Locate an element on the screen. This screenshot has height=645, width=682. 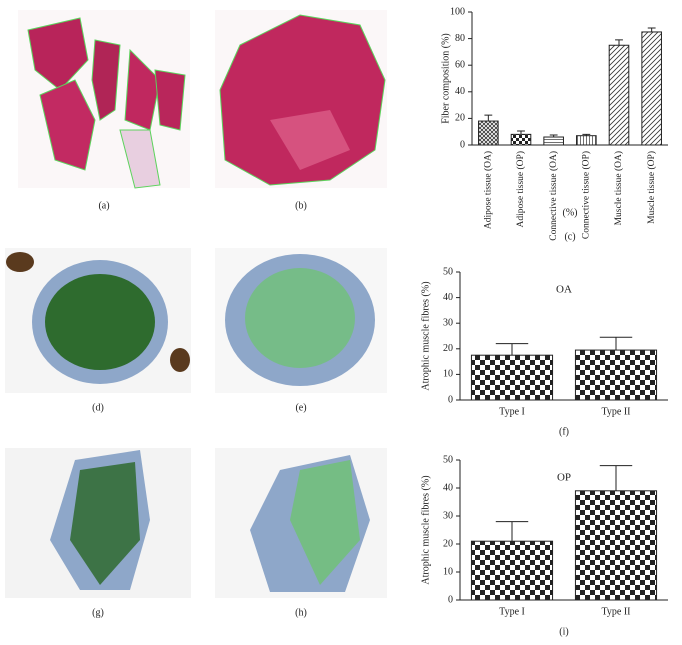
micrograph-a is located at coordinates (104, 99).